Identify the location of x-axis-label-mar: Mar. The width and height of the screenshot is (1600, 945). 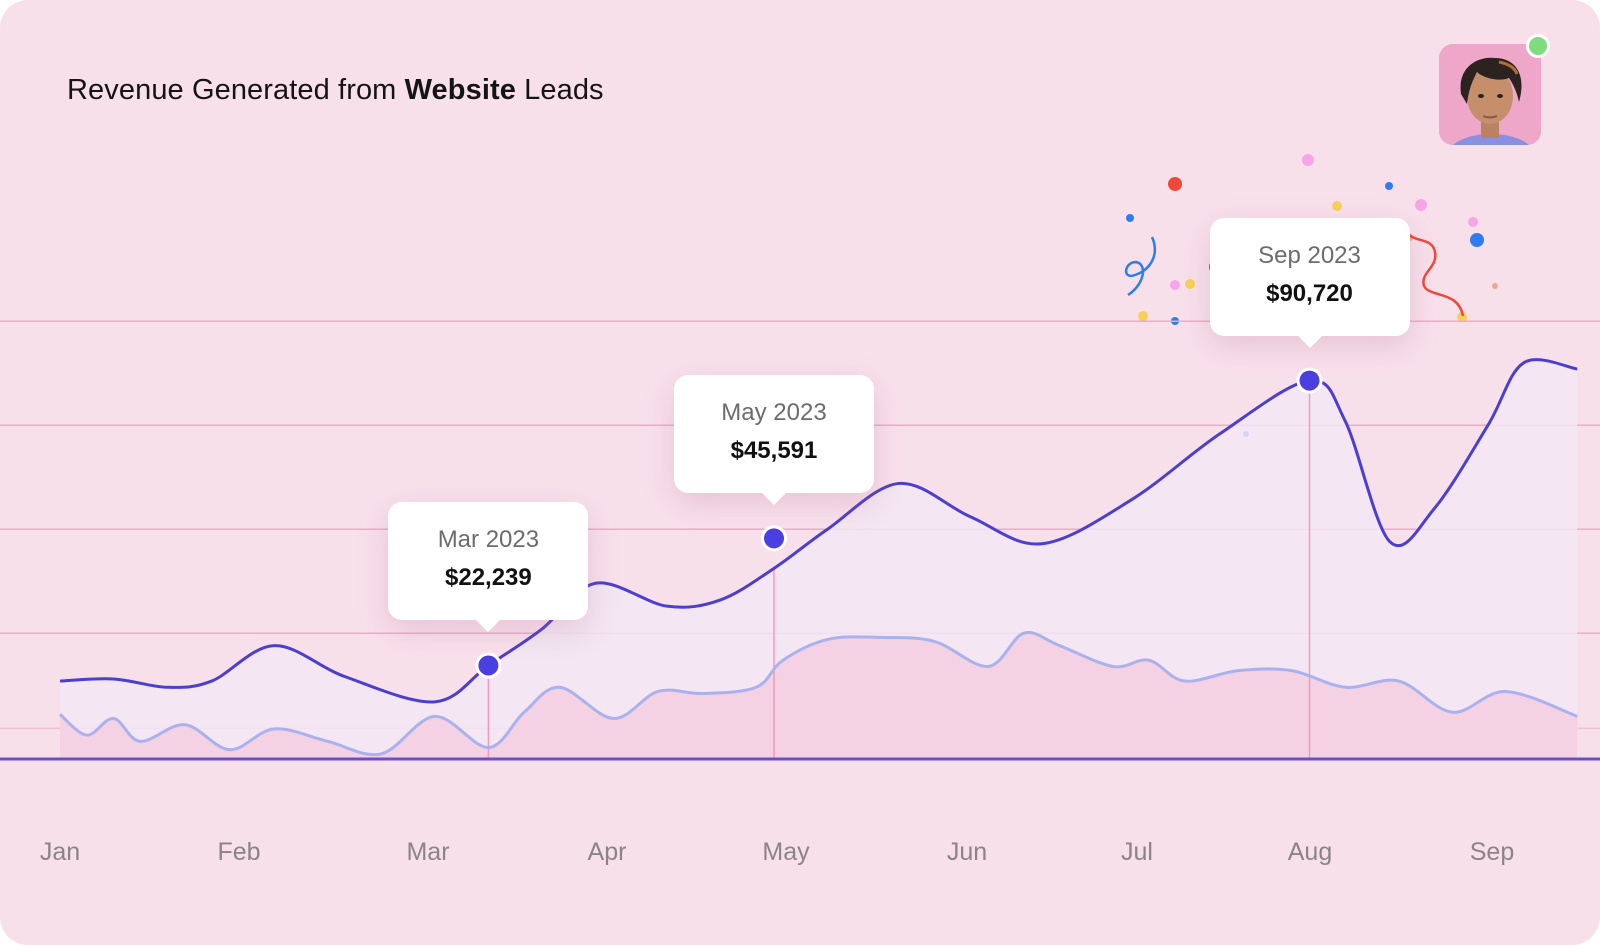
(428, 852).